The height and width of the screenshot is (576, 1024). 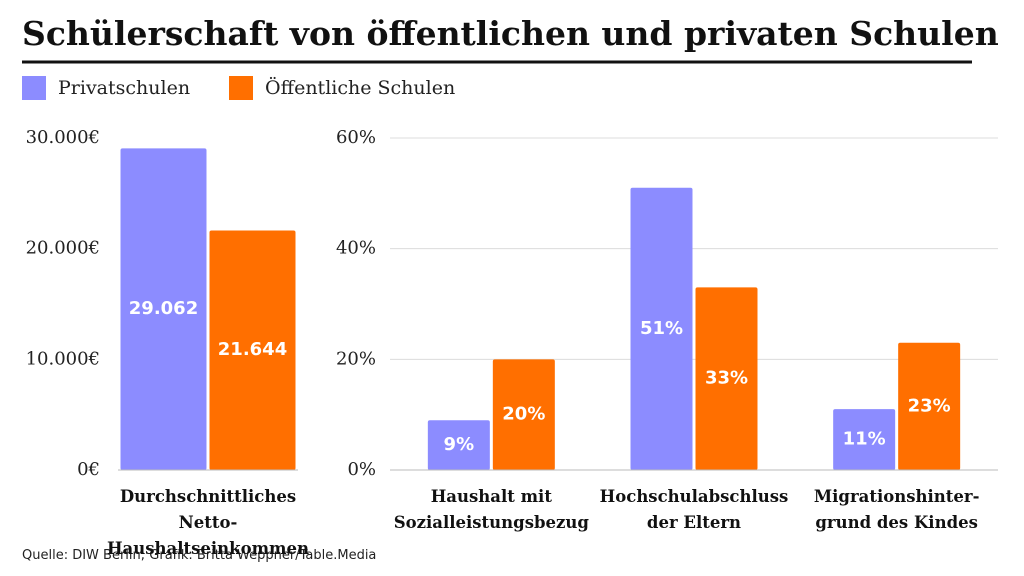 What do you see at coordinates (356, 137) in the screenshot?
I see `y-tick-label: 60%` at bounding box center [356, 137].